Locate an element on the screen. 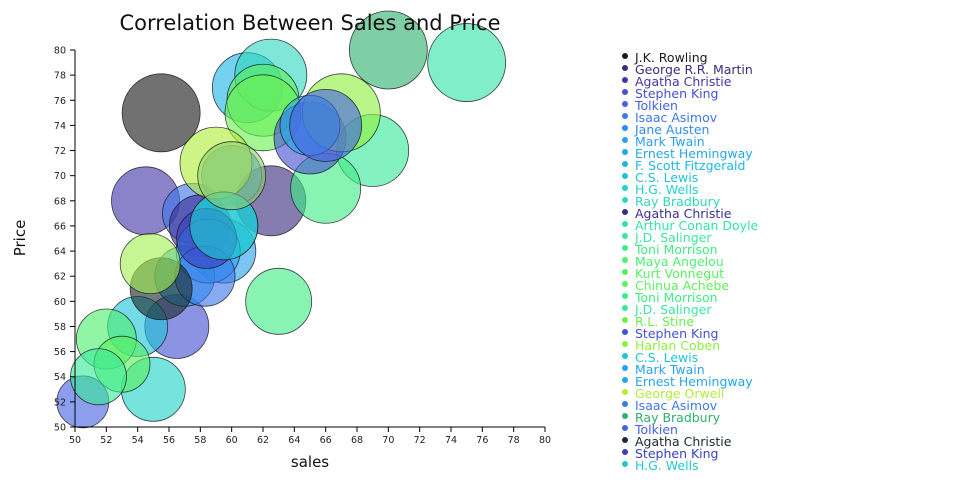 Image resolution: width=960 pixels, height=500 pixels. x-tick-label: 62 is located at coordinates (263, 440).